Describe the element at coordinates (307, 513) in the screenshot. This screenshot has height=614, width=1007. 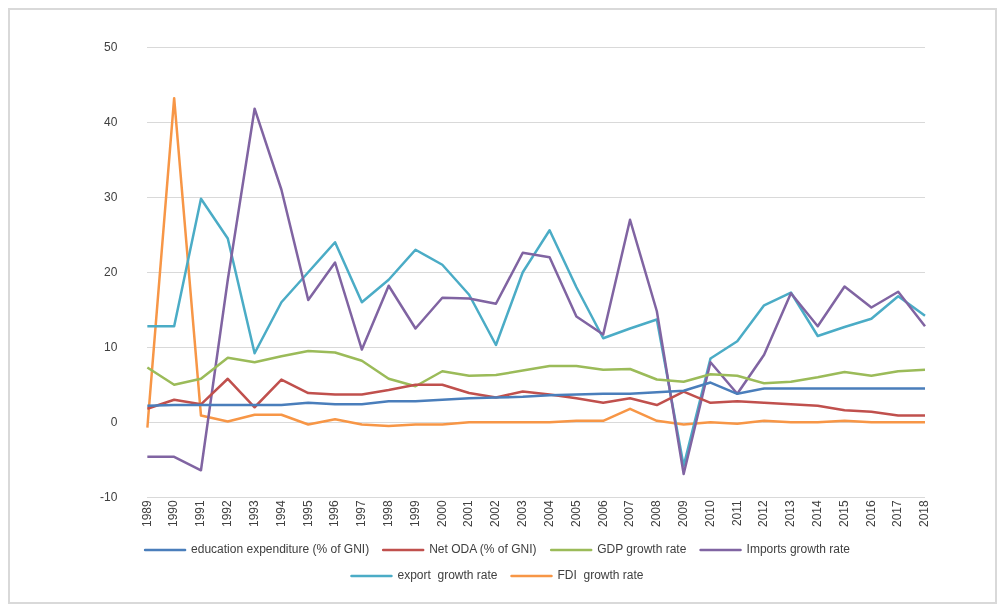
I see `x-tick-label: 1995` at that location.